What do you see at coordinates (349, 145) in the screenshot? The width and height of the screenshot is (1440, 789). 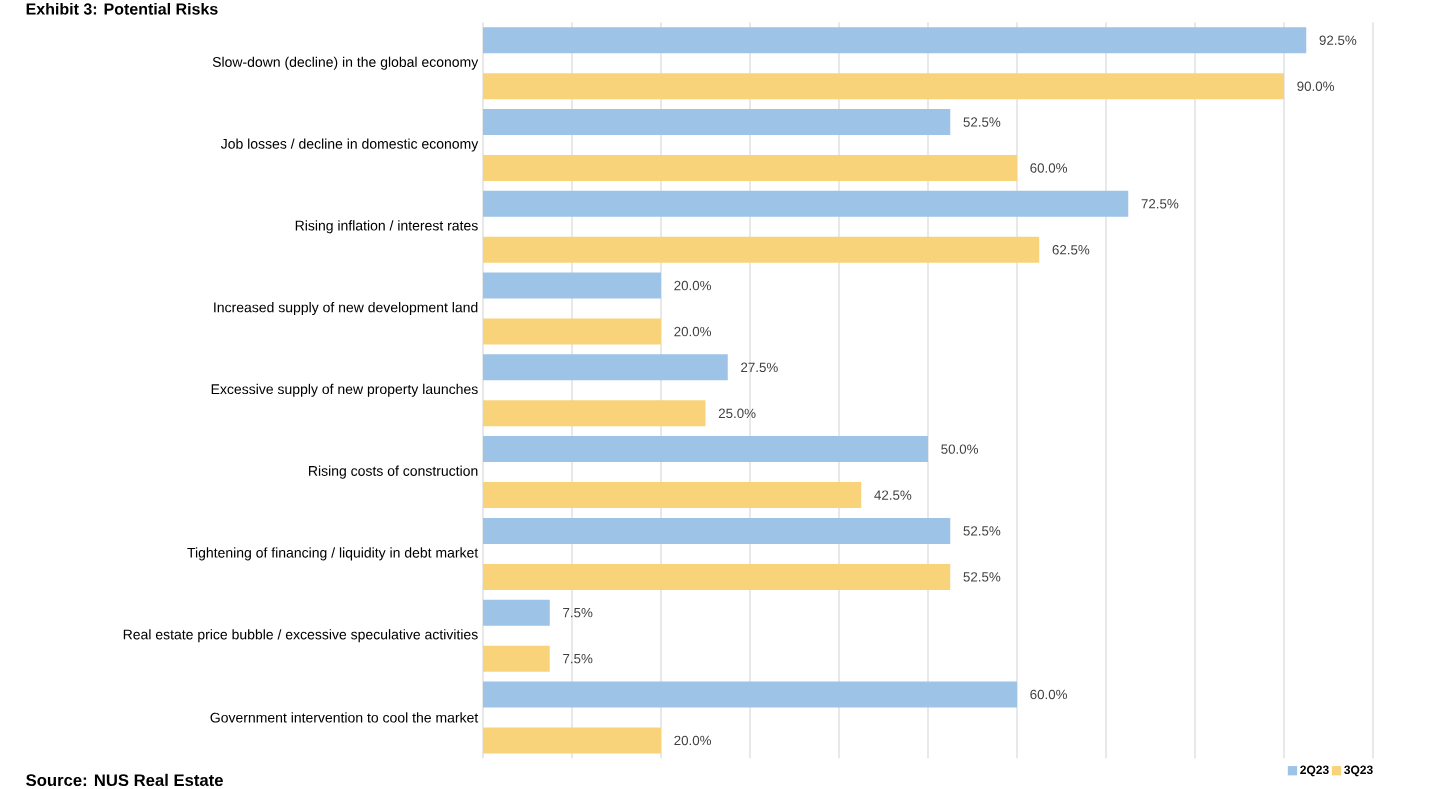 I see `y-tick-label: Job losses / decline in domestic economy` at bounding box center [349, 145].